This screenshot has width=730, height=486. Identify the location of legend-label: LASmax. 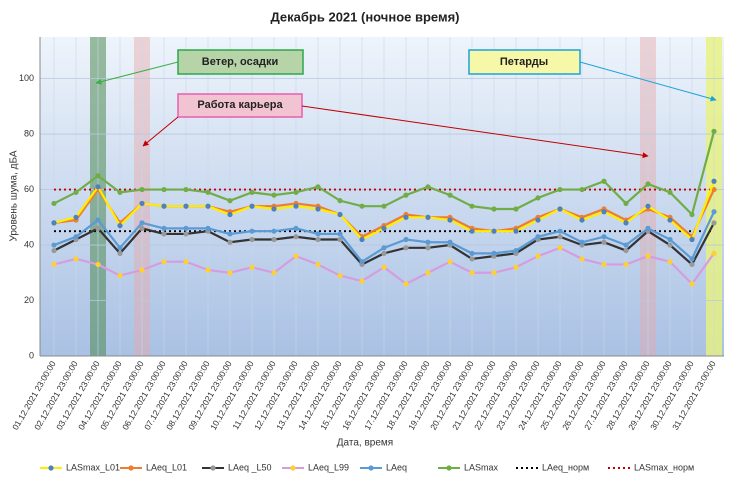
(481, 467).